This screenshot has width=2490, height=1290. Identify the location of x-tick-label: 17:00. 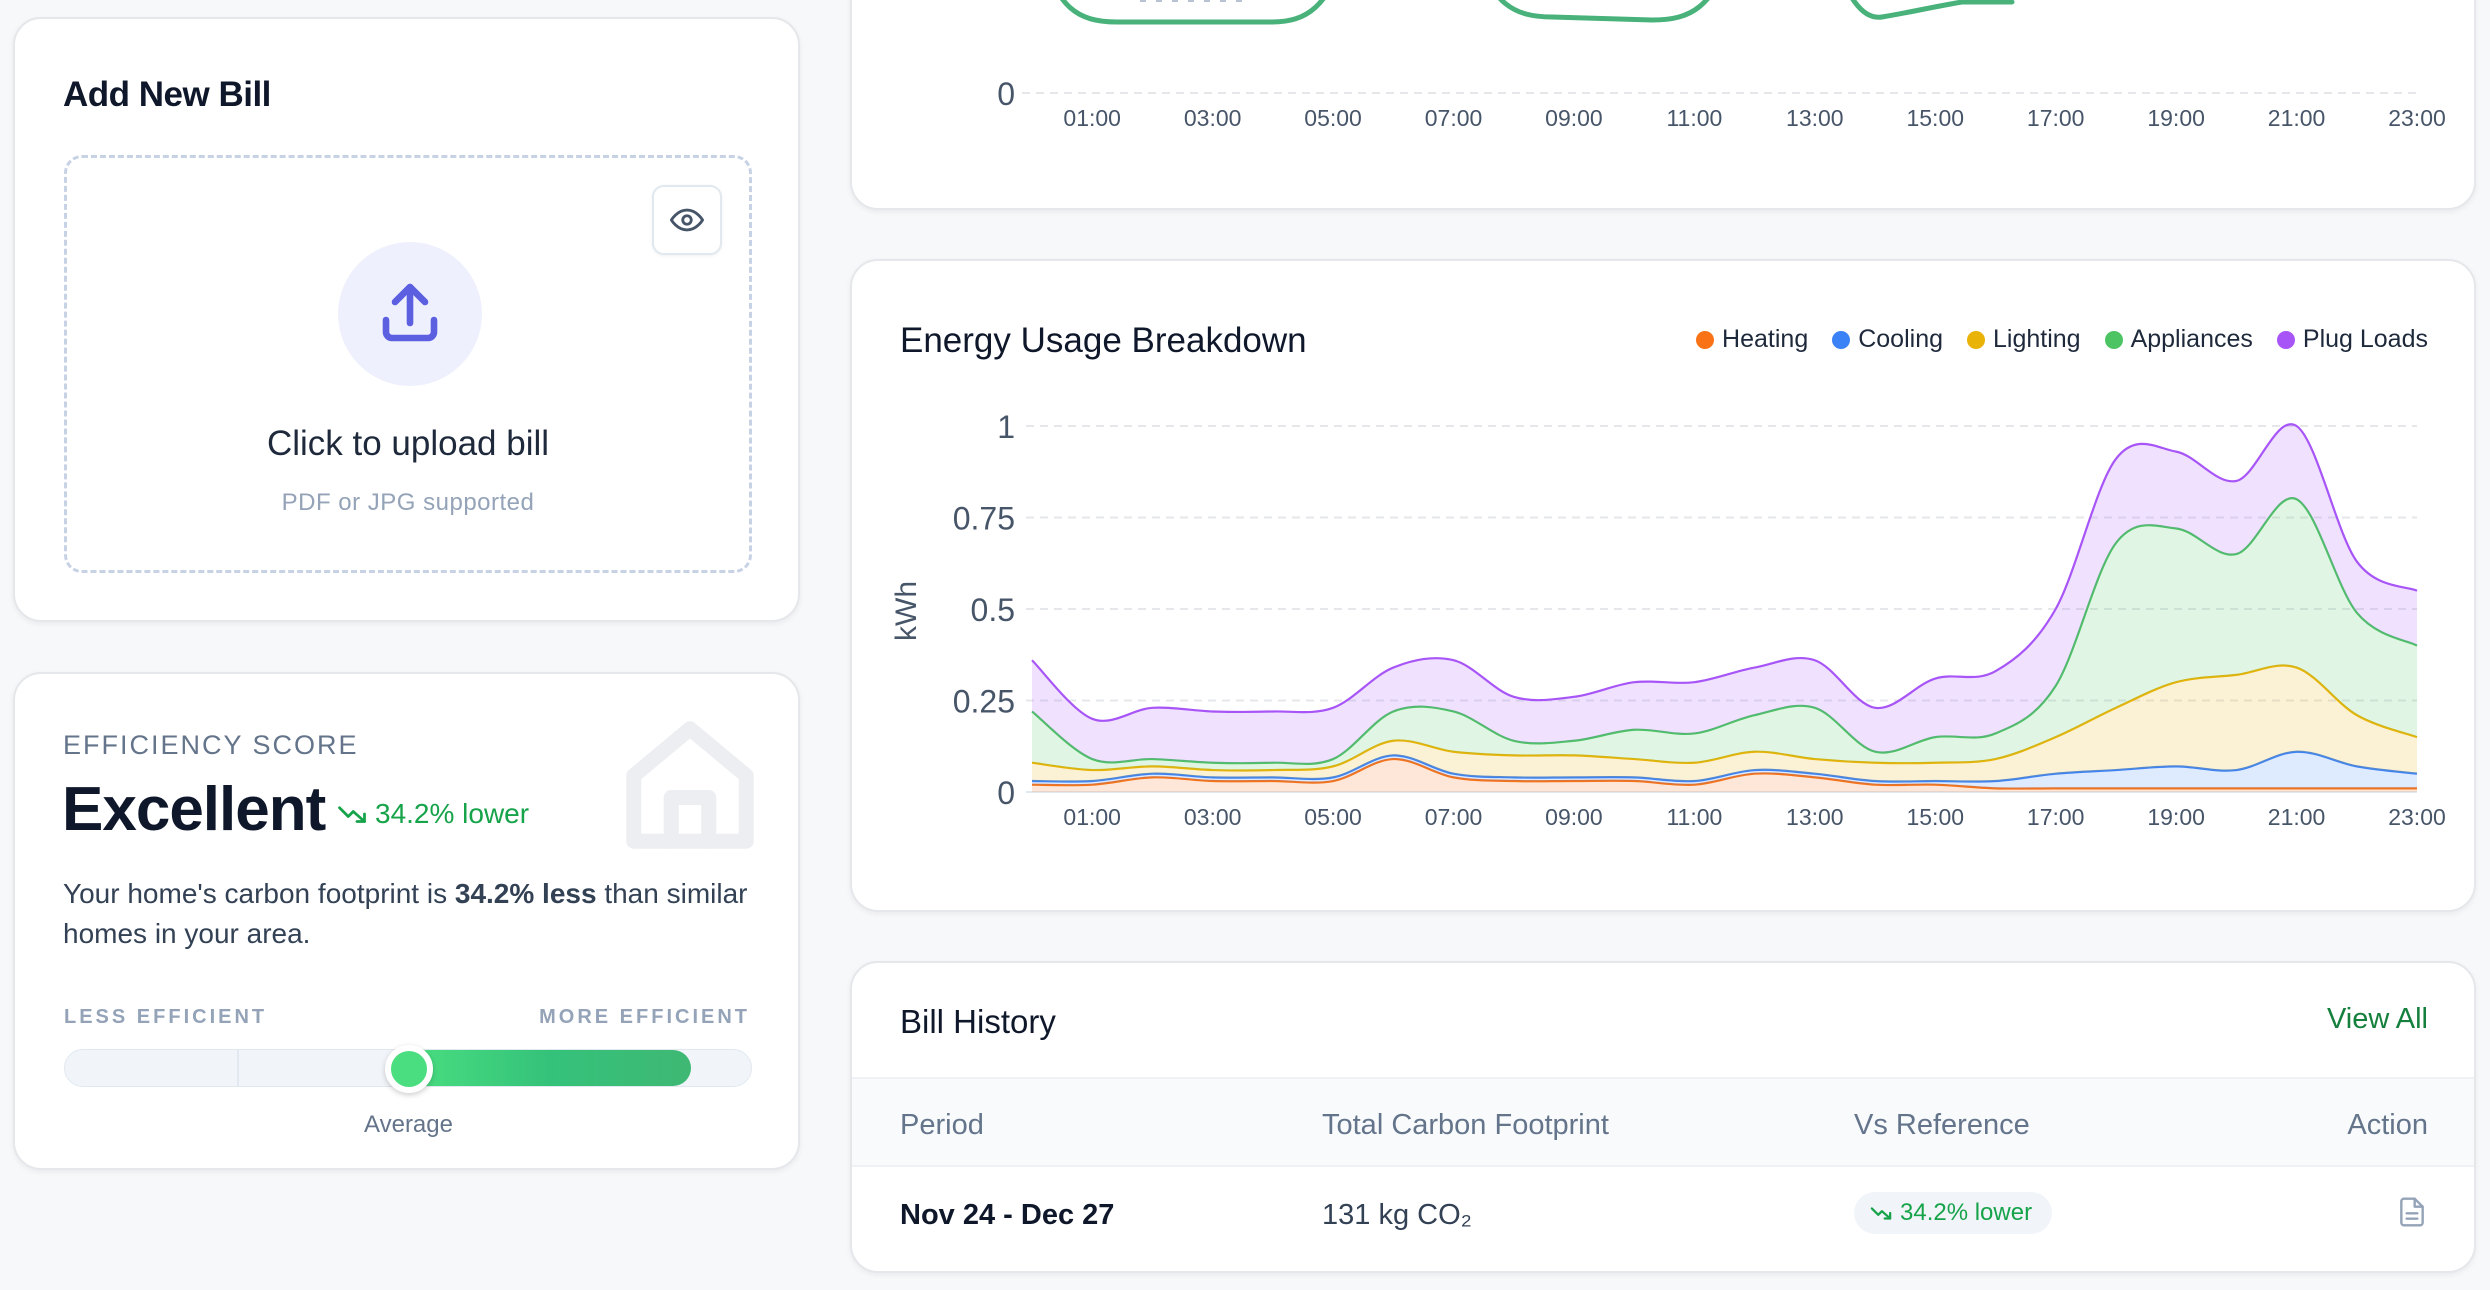
(2056, 118).